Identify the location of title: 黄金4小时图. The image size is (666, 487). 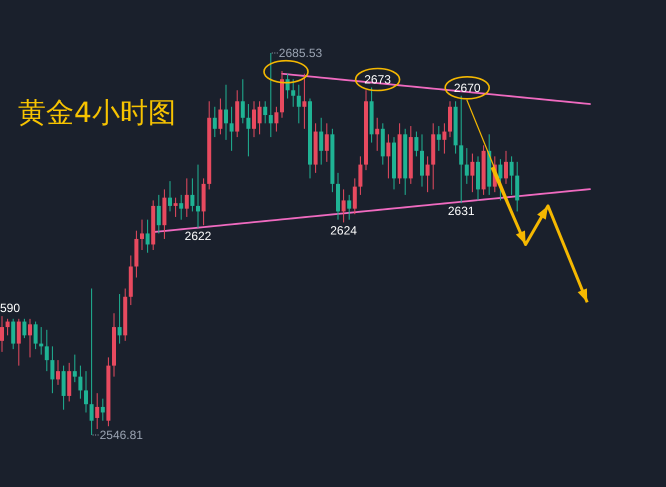
(97, 112).